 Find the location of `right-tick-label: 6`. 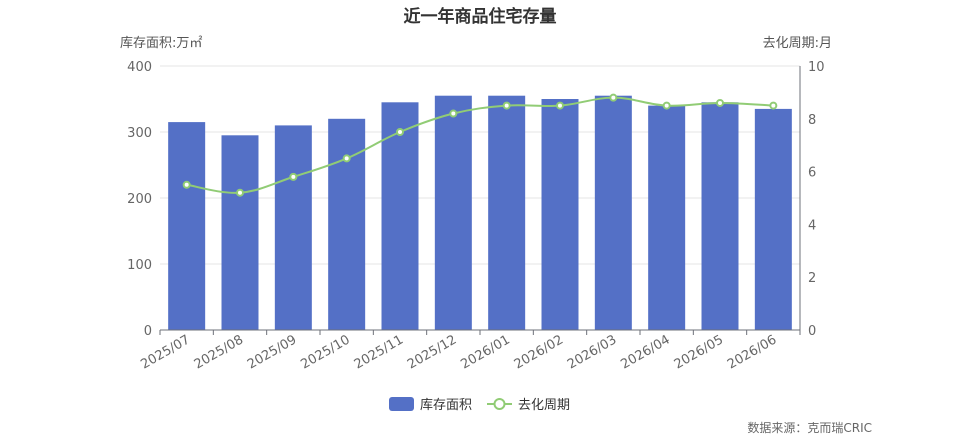

right-tick-label: 6 is located at coordinates (812, 173).